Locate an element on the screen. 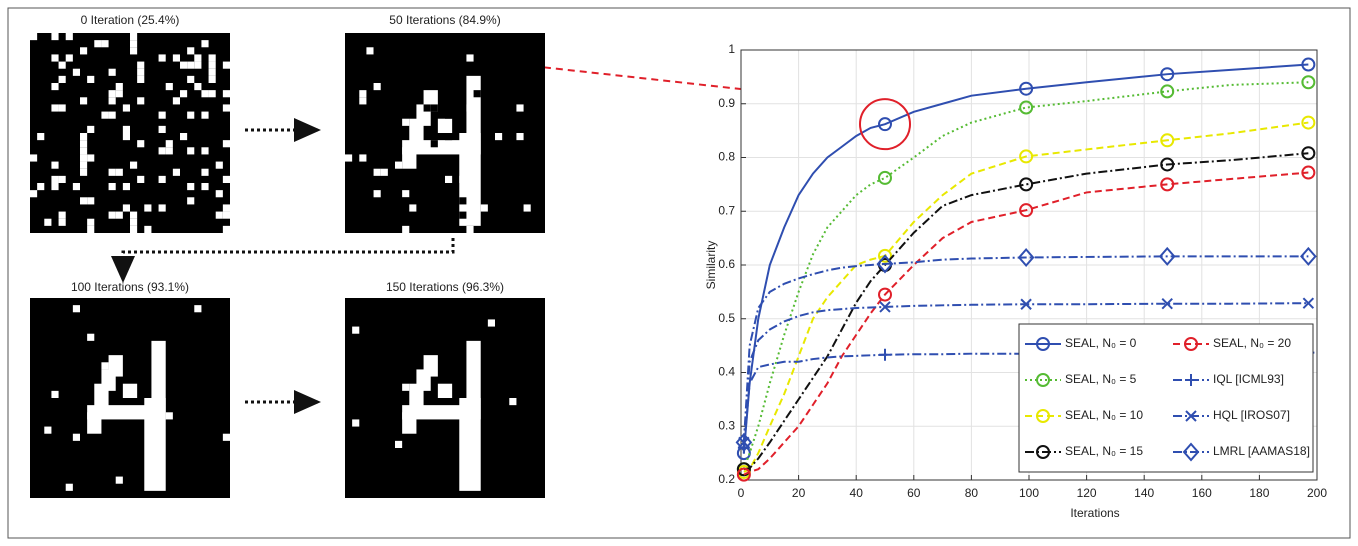  x-tick-label: 140 is located at coordinates (1144, 493).